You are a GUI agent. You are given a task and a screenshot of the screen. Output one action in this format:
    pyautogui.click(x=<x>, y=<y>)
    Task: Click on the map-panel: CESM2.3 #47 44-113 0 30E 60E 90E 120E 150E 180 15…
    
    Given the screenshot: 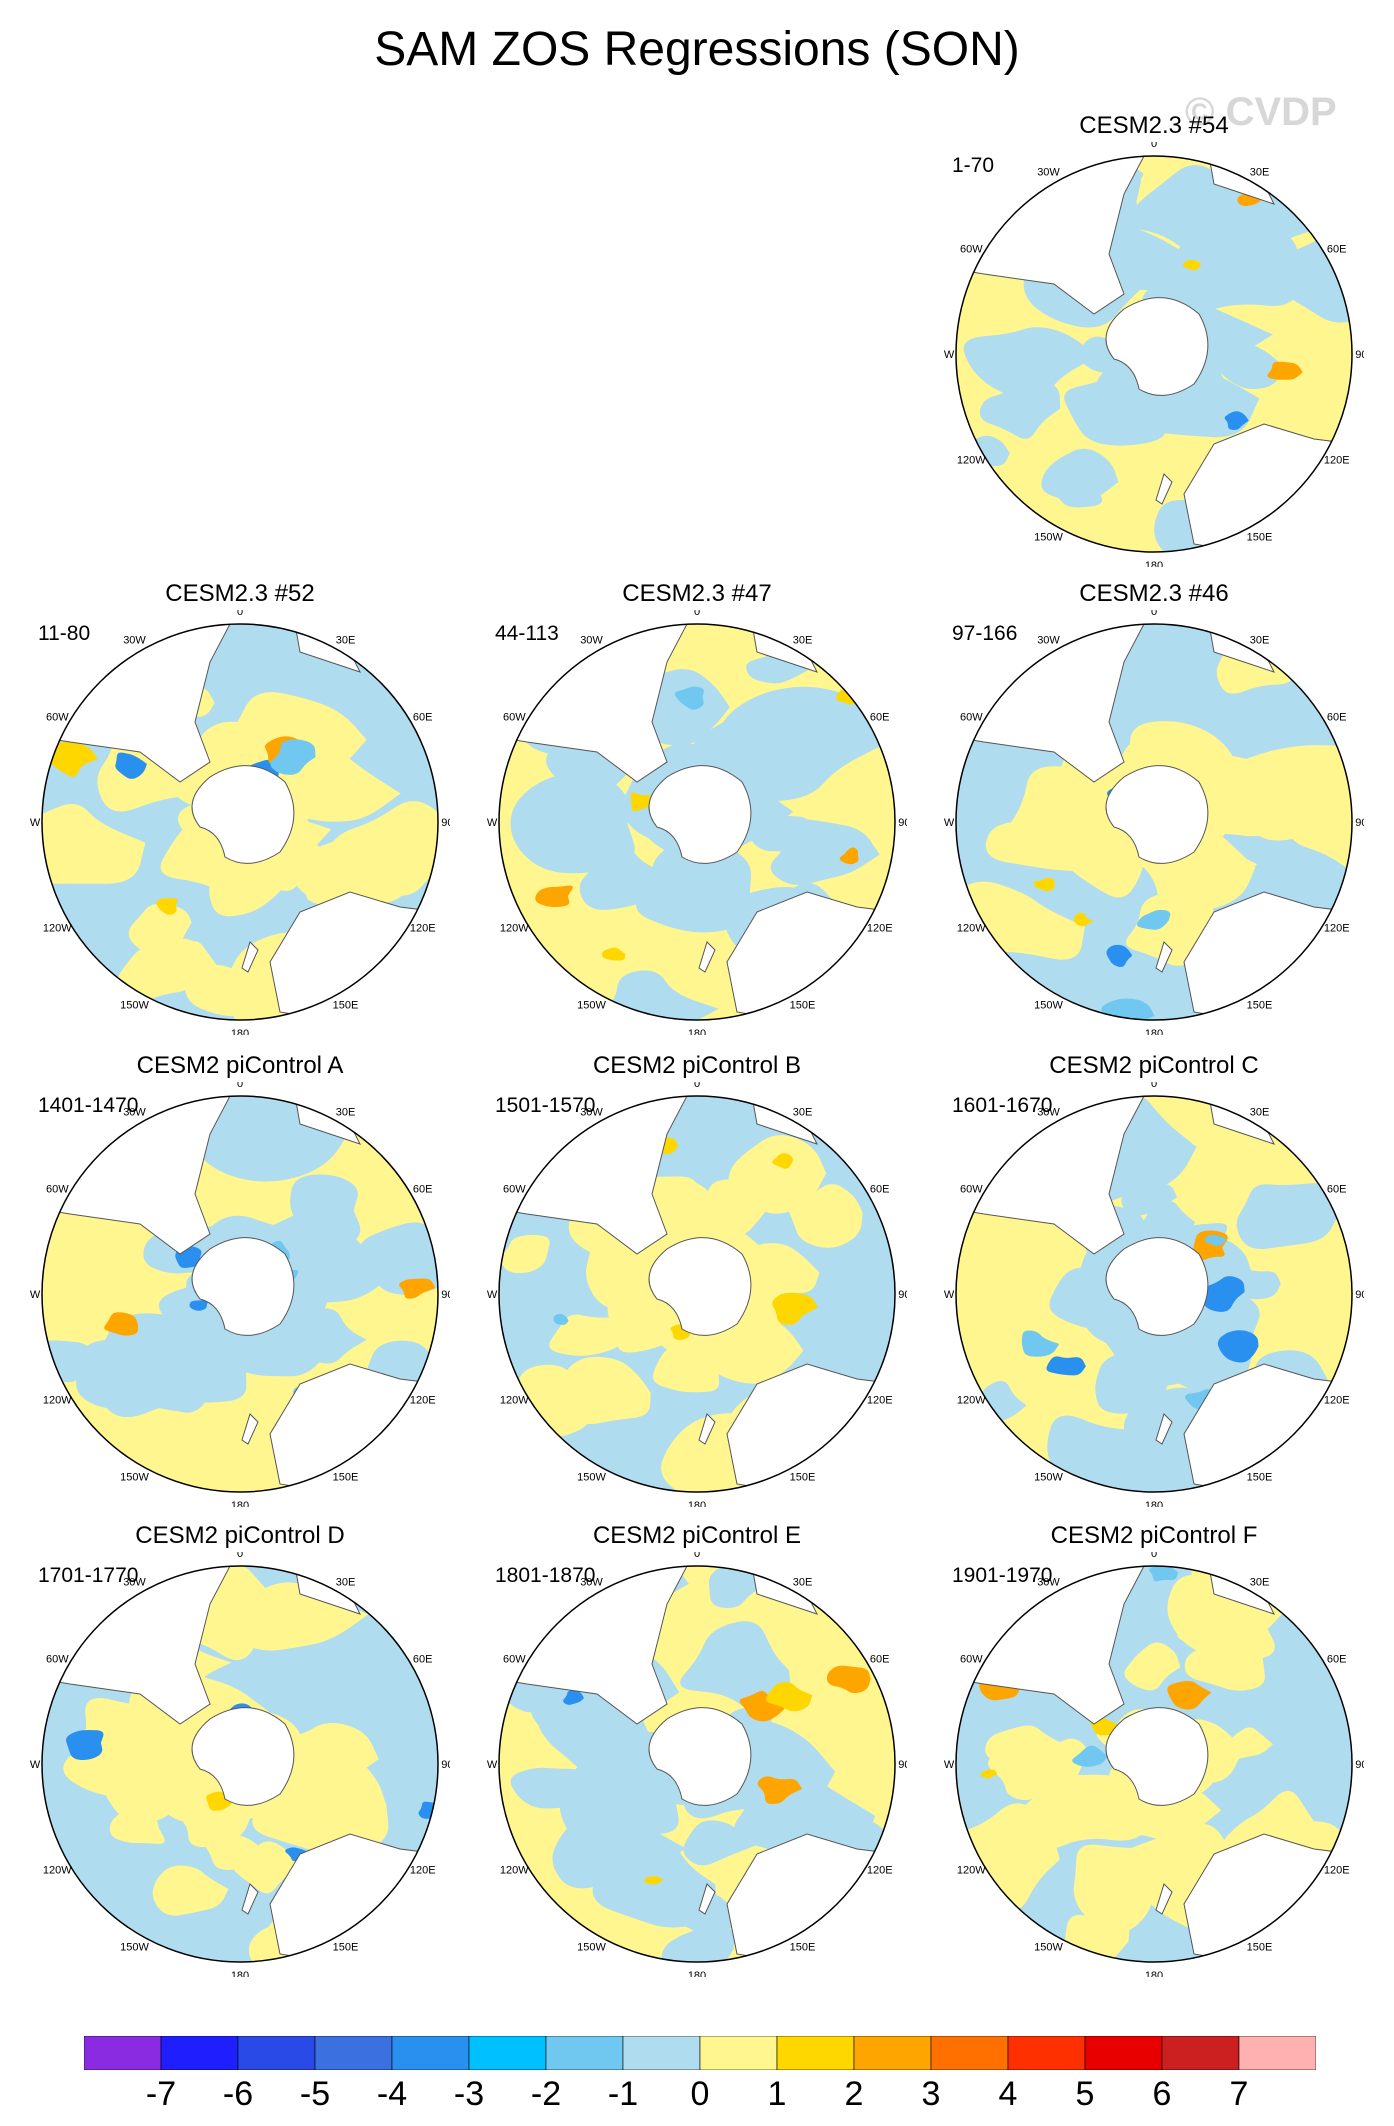 What is the action you would take?
    pyautogui.click(x=697, y=807)
    